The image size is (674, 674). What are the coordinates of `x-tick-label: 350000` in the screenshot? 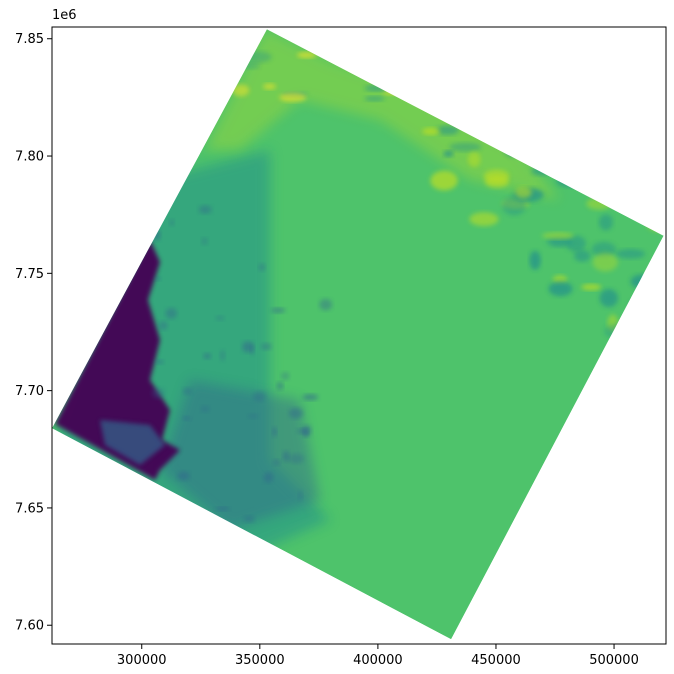 It's located at (260, 660).